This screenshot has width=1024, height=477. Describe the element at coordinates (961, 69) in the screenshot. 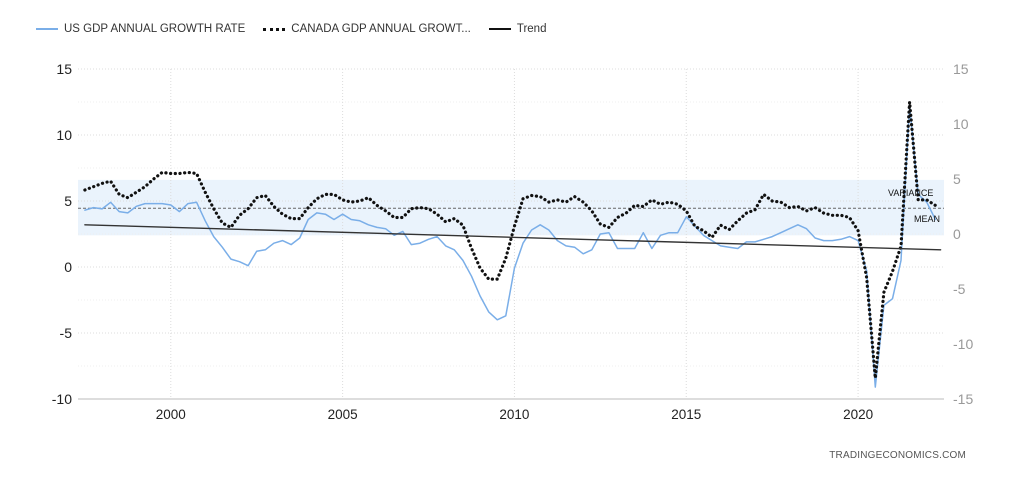

I see `y-right-tick-label: 15` at that location.